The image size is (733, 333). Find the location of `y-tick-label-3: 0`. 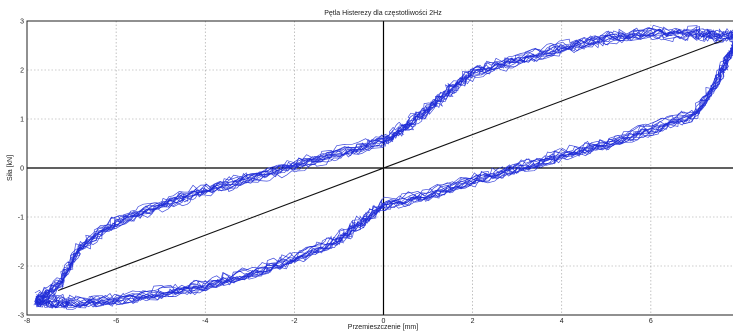

y-tick-label-3: 0 is located at coordinates (22, 169).